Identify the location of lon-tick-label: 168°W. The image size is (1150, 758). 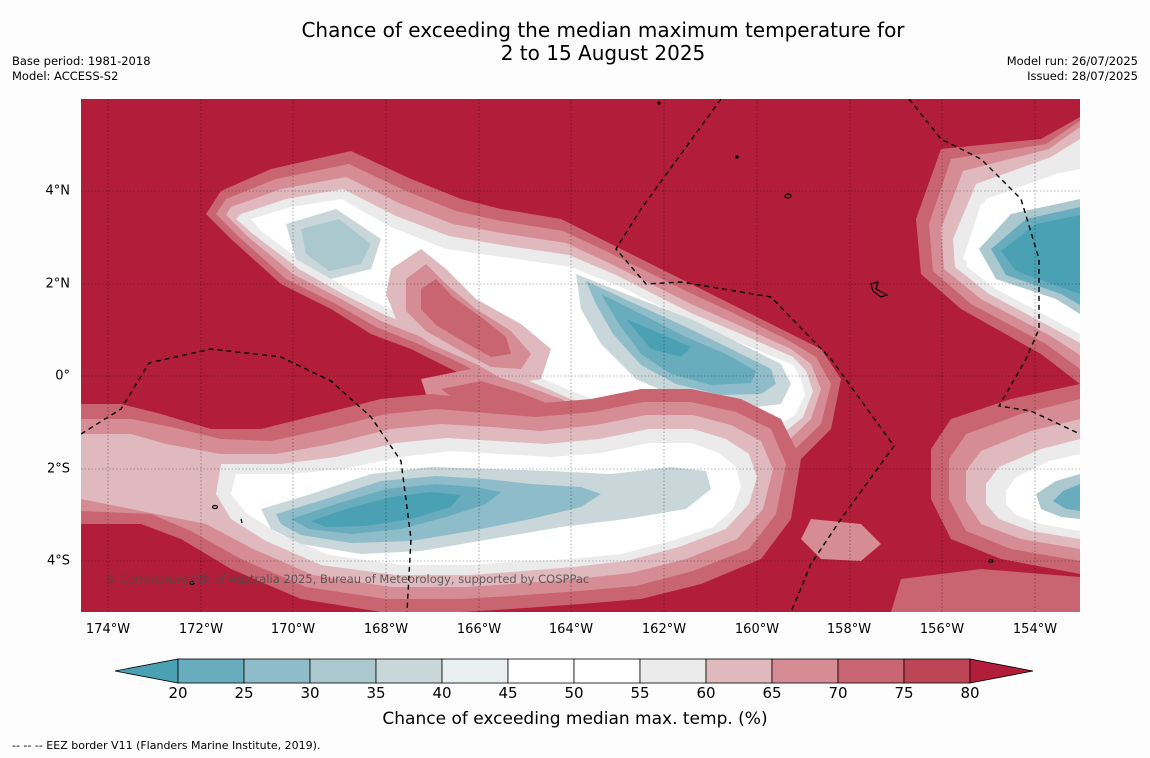
(386, 629).